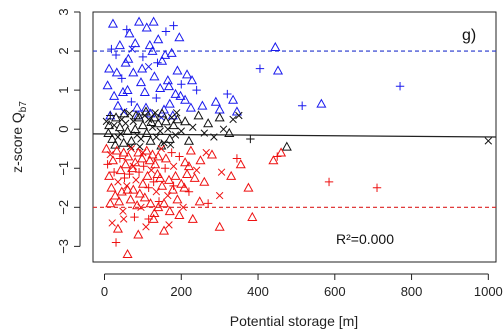  What do you see at coordinates (104, 291) in the screenshot?
I see `x-tick-label: 0` at bounding box center [104, 291].